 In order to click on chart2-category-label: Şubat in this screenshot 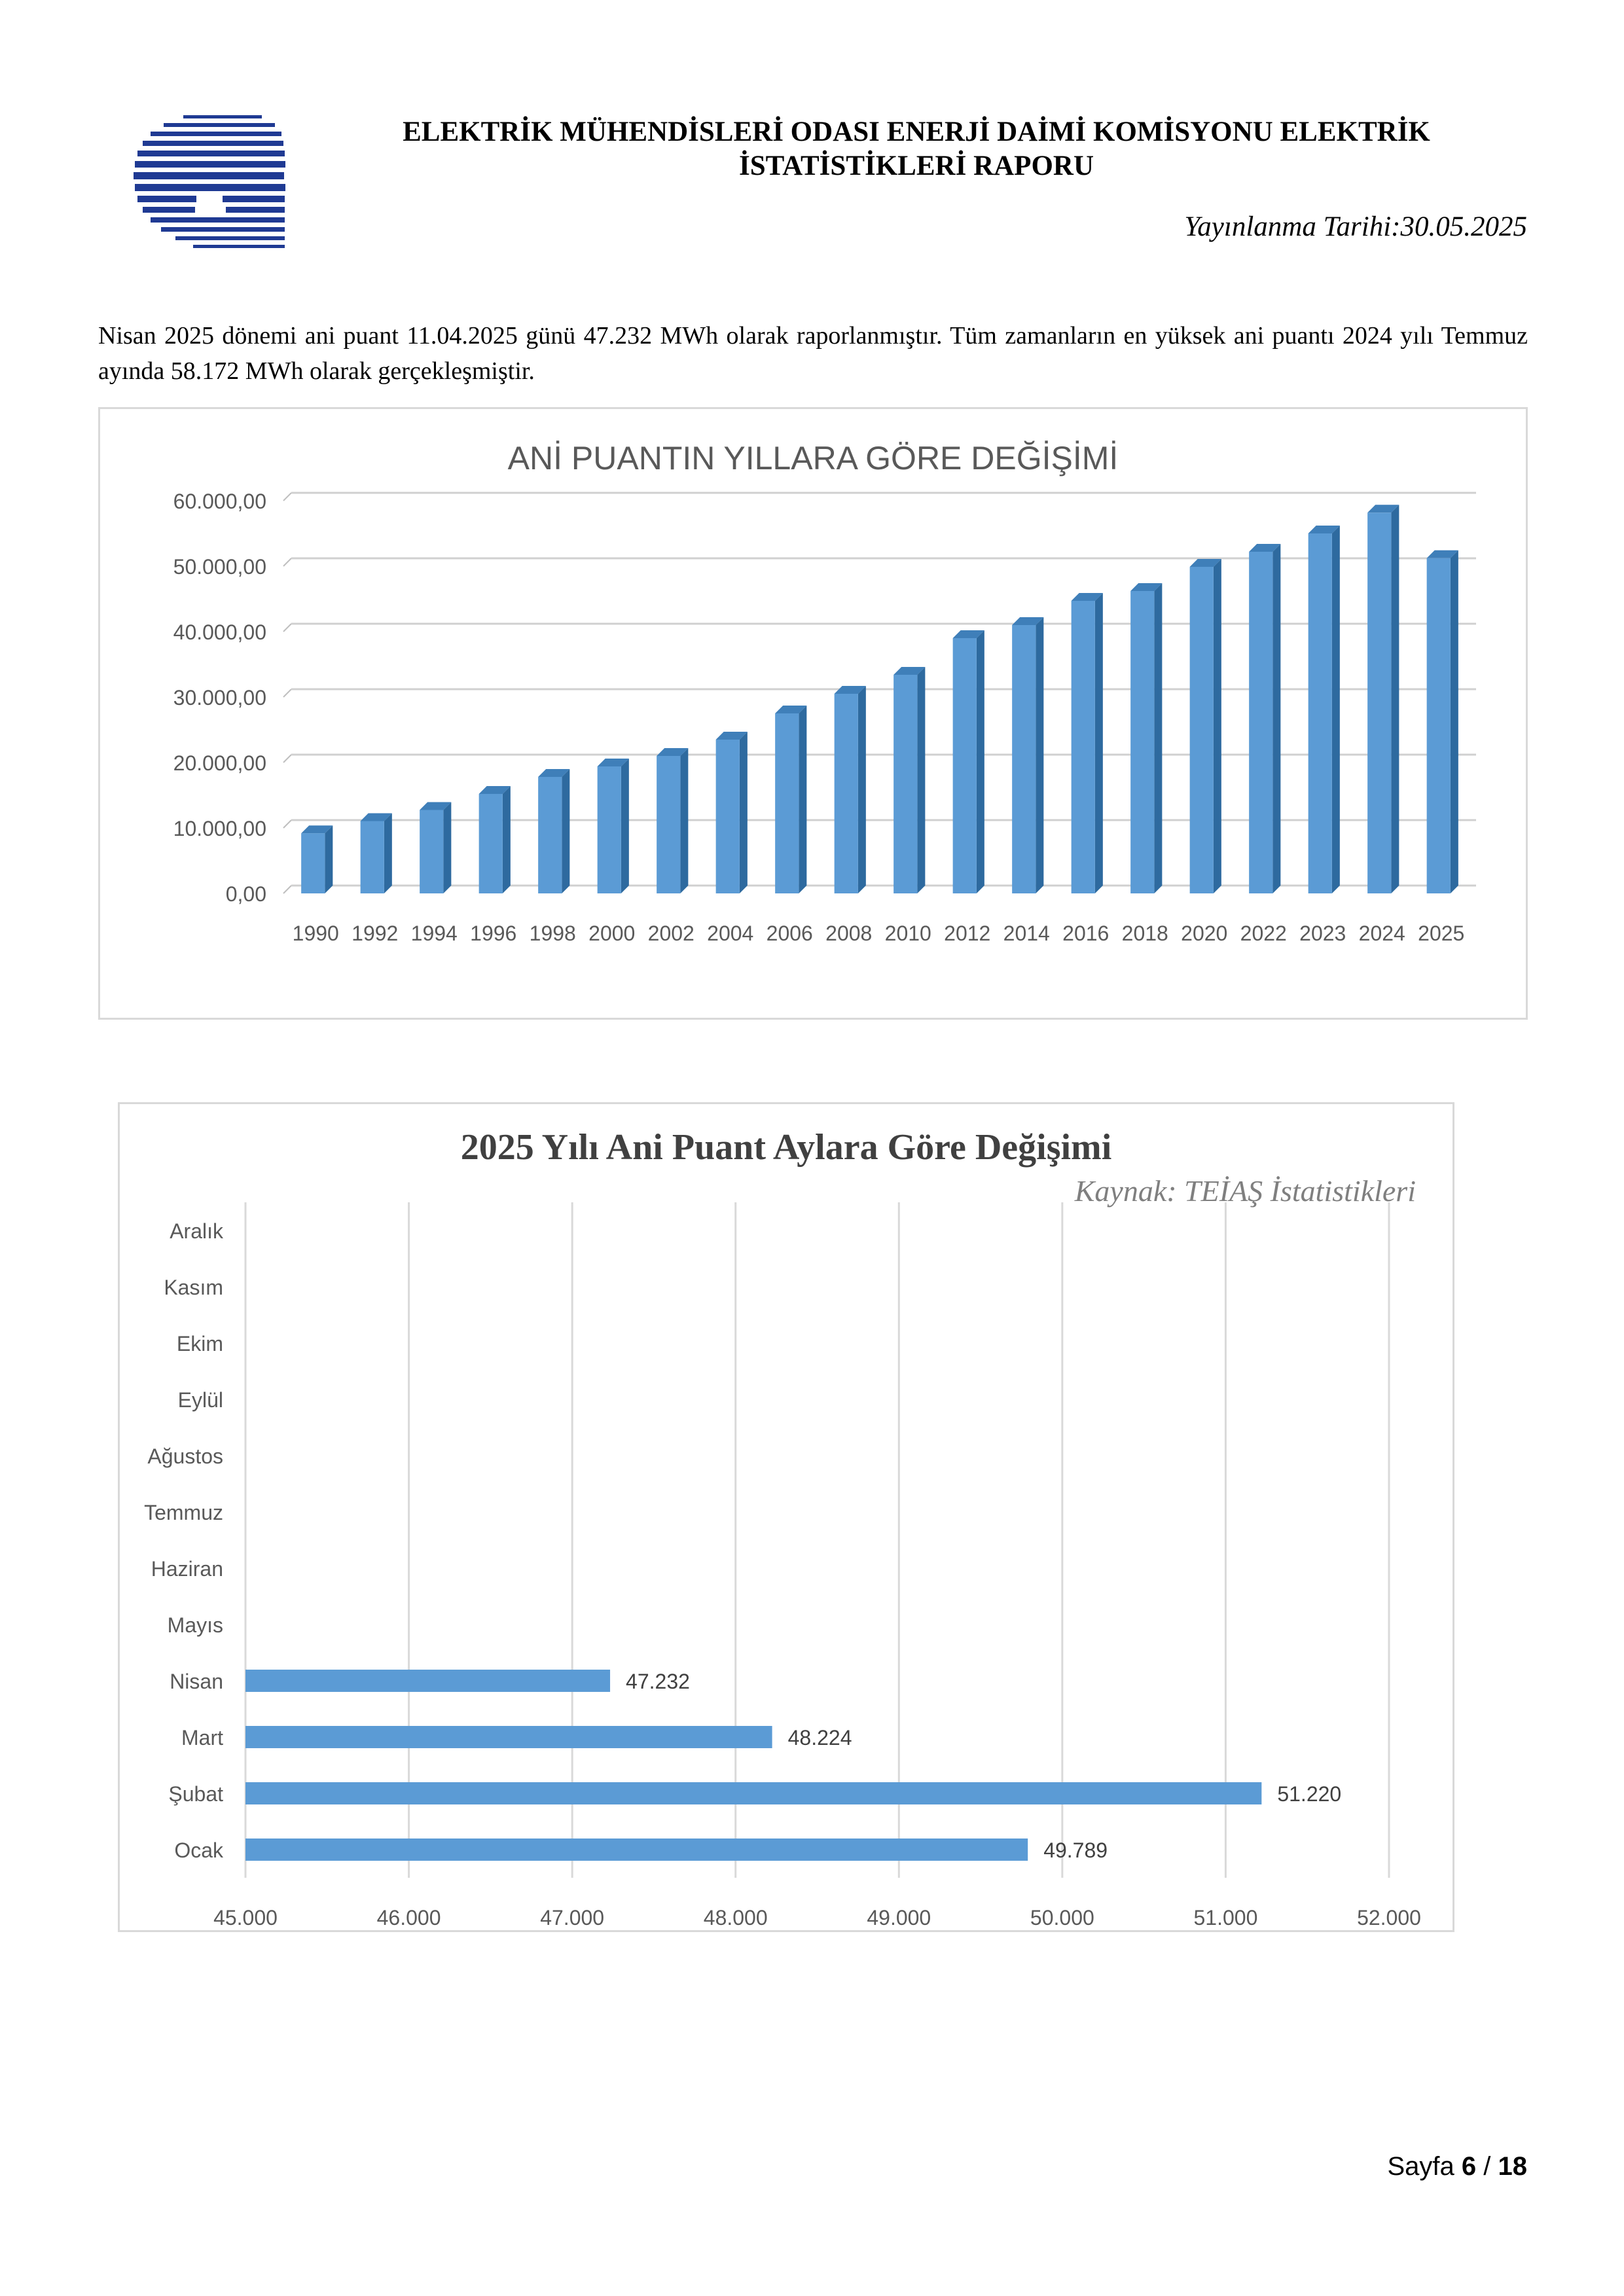, I will do `click(195, 1794)`.